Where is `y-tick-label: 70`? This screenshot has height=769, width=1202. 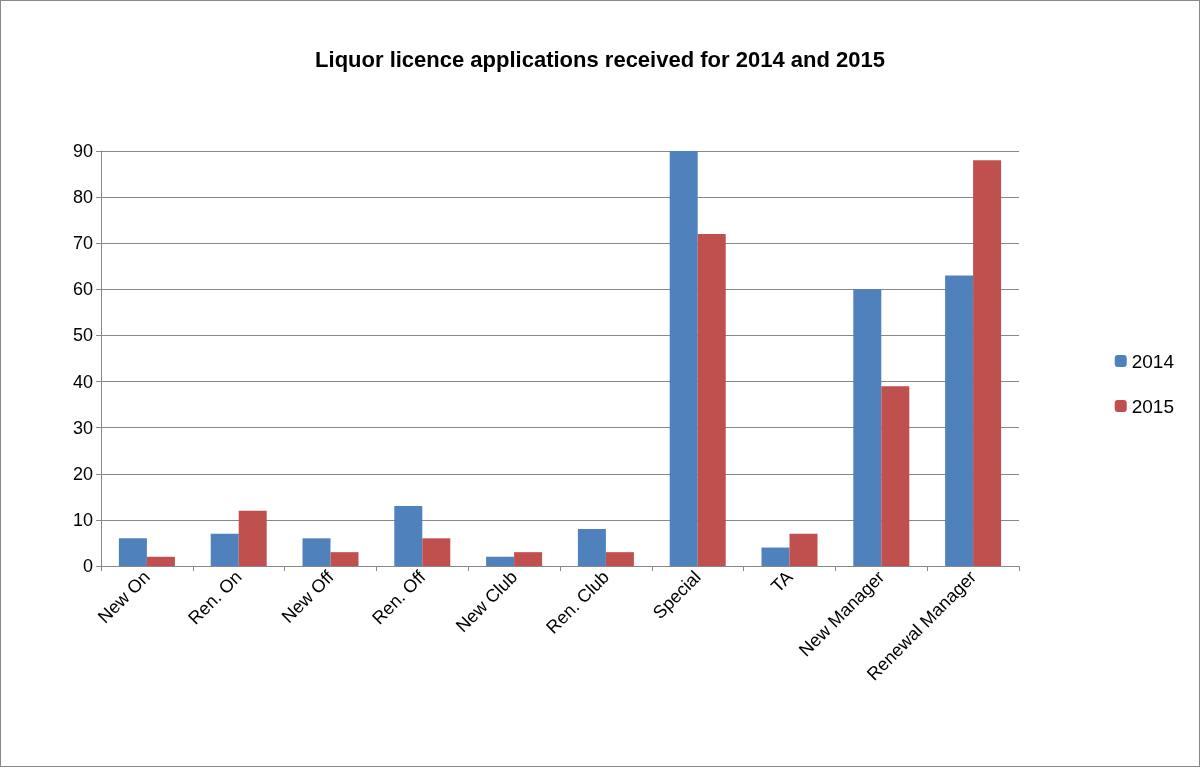 y-tick-label: 70 is located at coordinates (82, 243).